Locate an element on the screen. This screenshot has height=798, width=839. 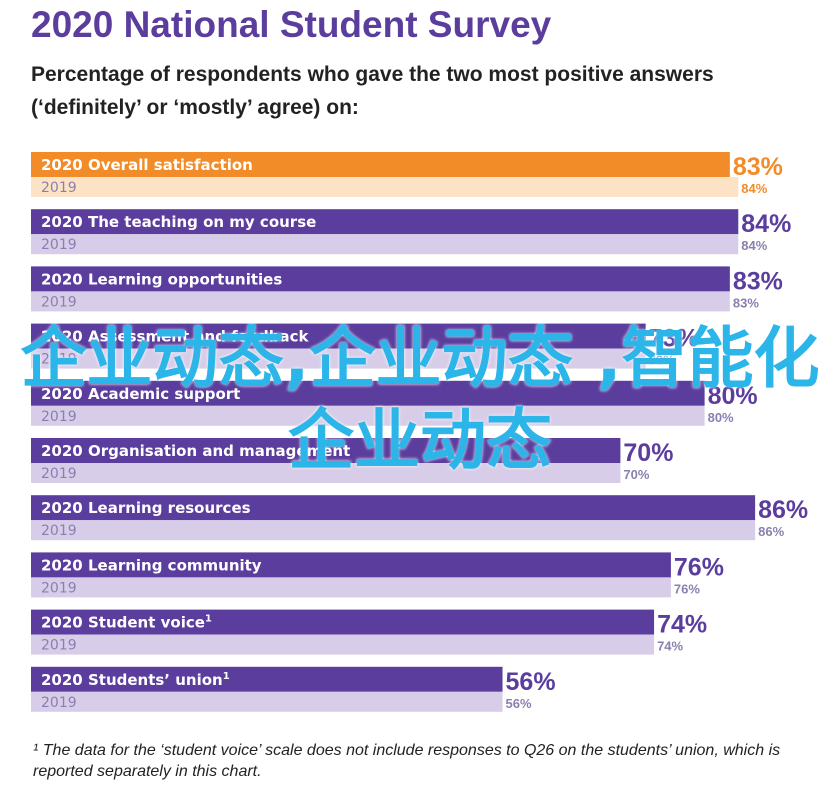
value-label-2020: 86% is located at coordinates (783, 510).